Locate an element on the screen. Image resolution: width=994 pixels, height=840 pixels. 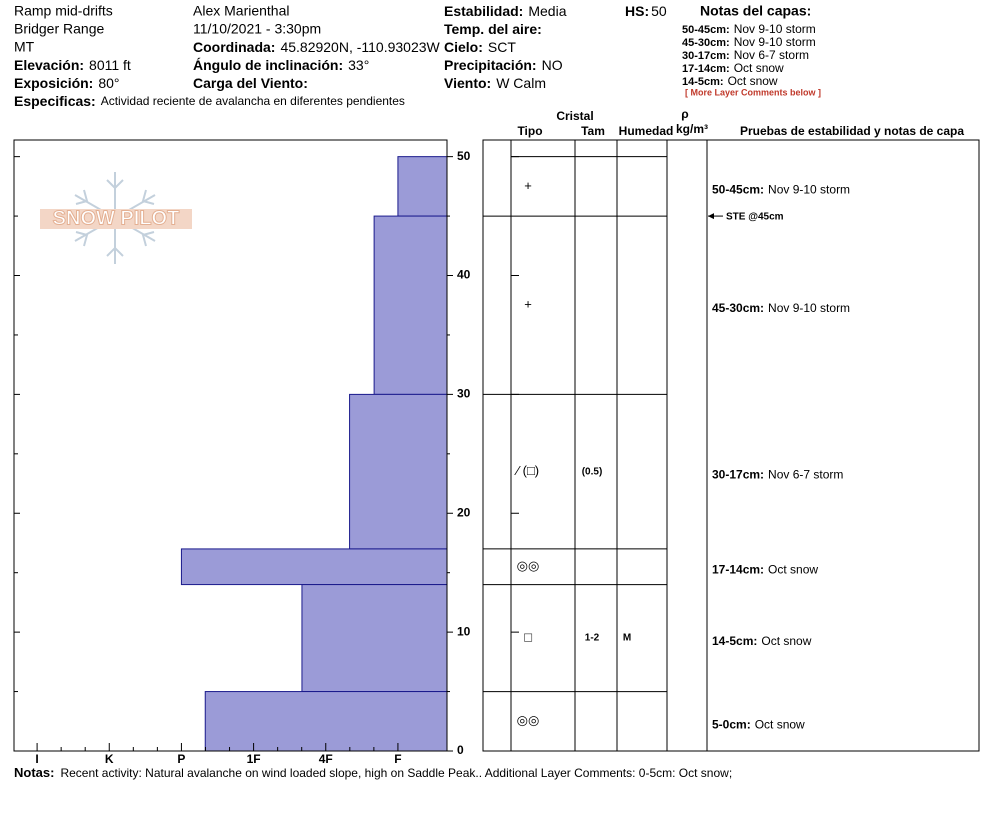
field-label: Elevación: is located at coordinates (49, 65).